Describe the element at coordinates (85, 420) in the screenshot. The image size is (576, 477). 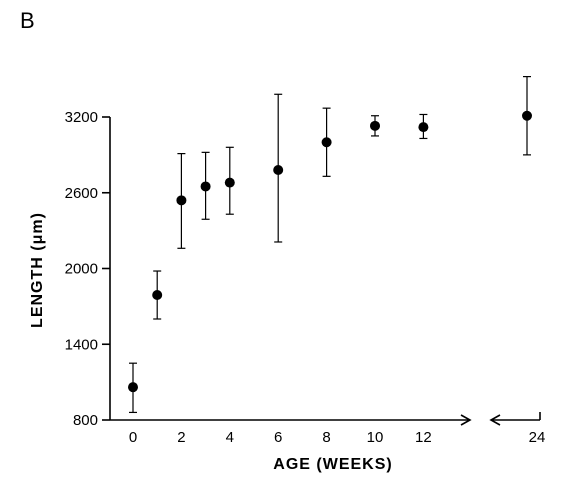
I see `y-tick-label: 800` at that location.